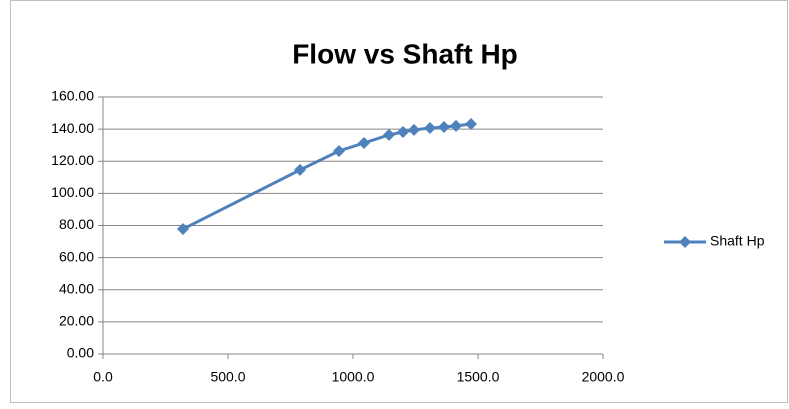 Image resolution: width=789 pixels, height=409 pixels. I want to click on y-tick-label: 60.00, so click(76, 256).